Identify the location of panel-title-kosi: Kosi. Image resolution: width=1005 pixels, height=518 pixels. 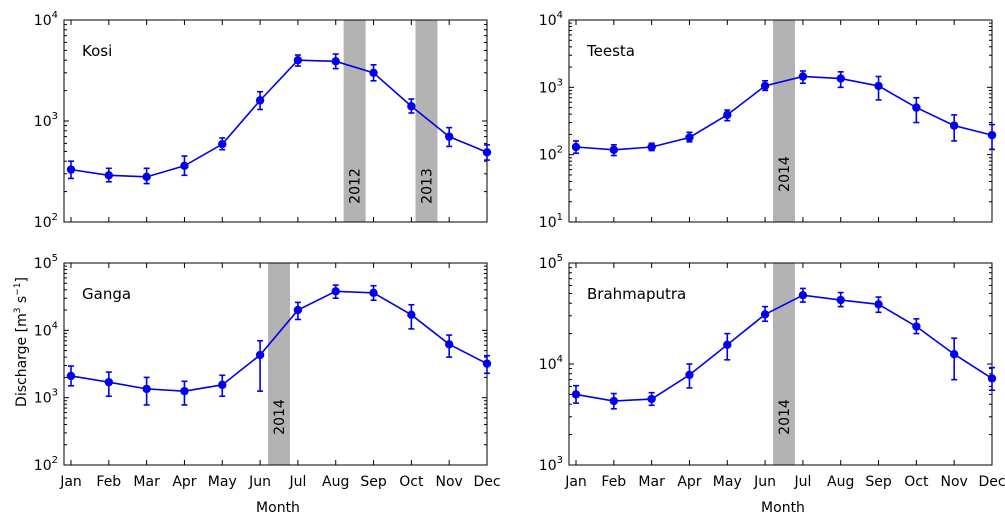
(97, 51).